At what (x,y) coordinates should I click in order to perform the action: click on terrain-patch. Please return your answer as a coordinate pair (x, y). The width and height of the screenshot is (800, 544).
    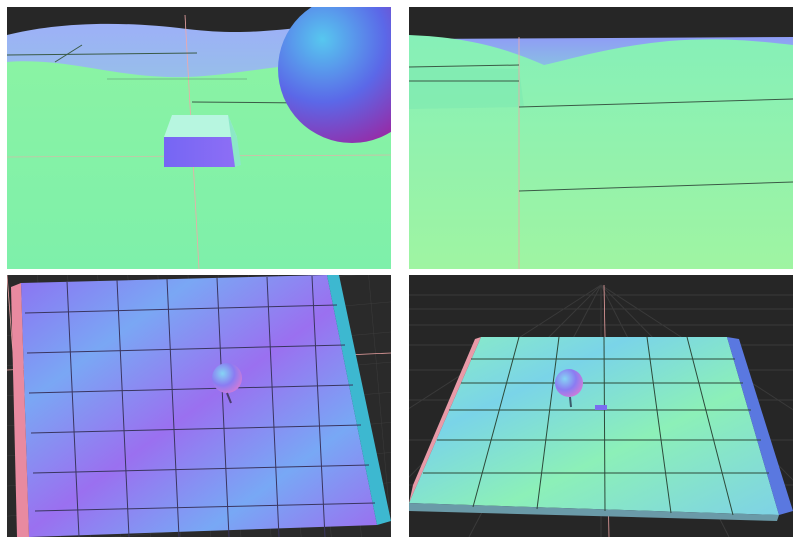
    Looking at the image, I should click on (466, 88).